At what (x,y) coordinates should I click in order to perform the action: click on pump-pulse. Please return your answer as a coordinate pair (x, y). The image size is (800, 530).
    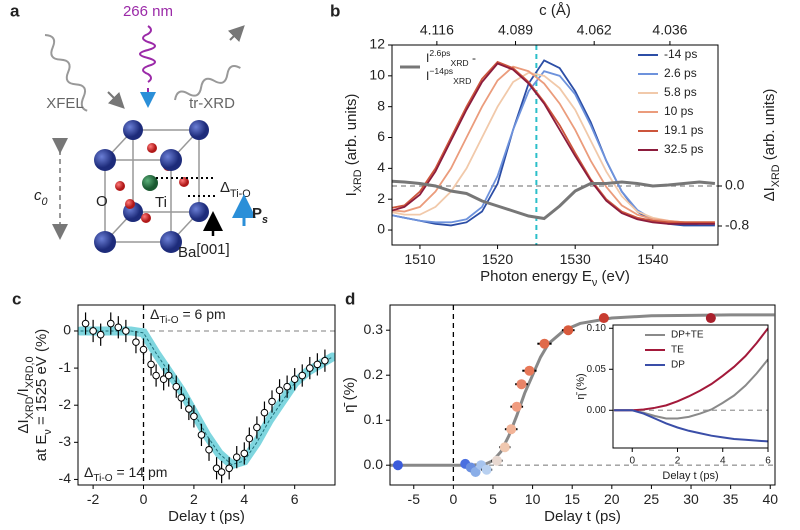
    Looking at the image, I should click on (147, 54).